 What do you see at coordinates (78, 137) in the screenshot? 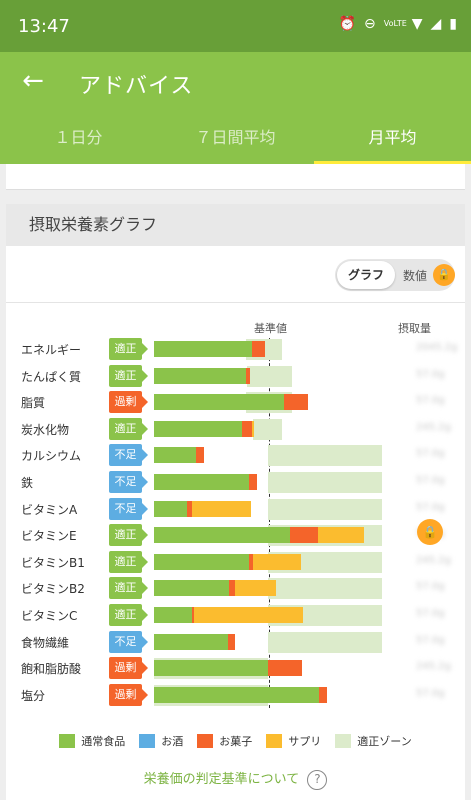
I see `tab-daily: １日分` at bounding box center [78, 137].